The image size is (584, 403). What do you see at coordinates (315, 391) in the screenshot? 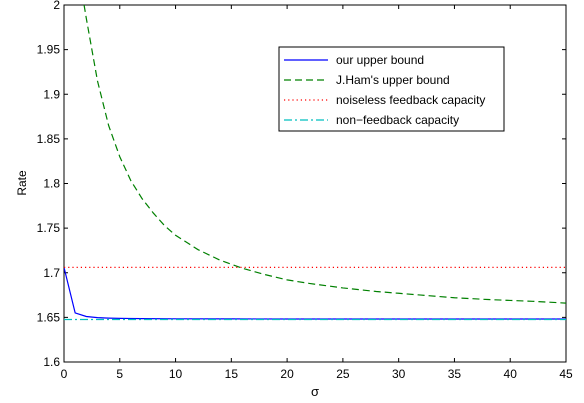
I see `x-axis-label: σ` at bounding box center [315, 391].